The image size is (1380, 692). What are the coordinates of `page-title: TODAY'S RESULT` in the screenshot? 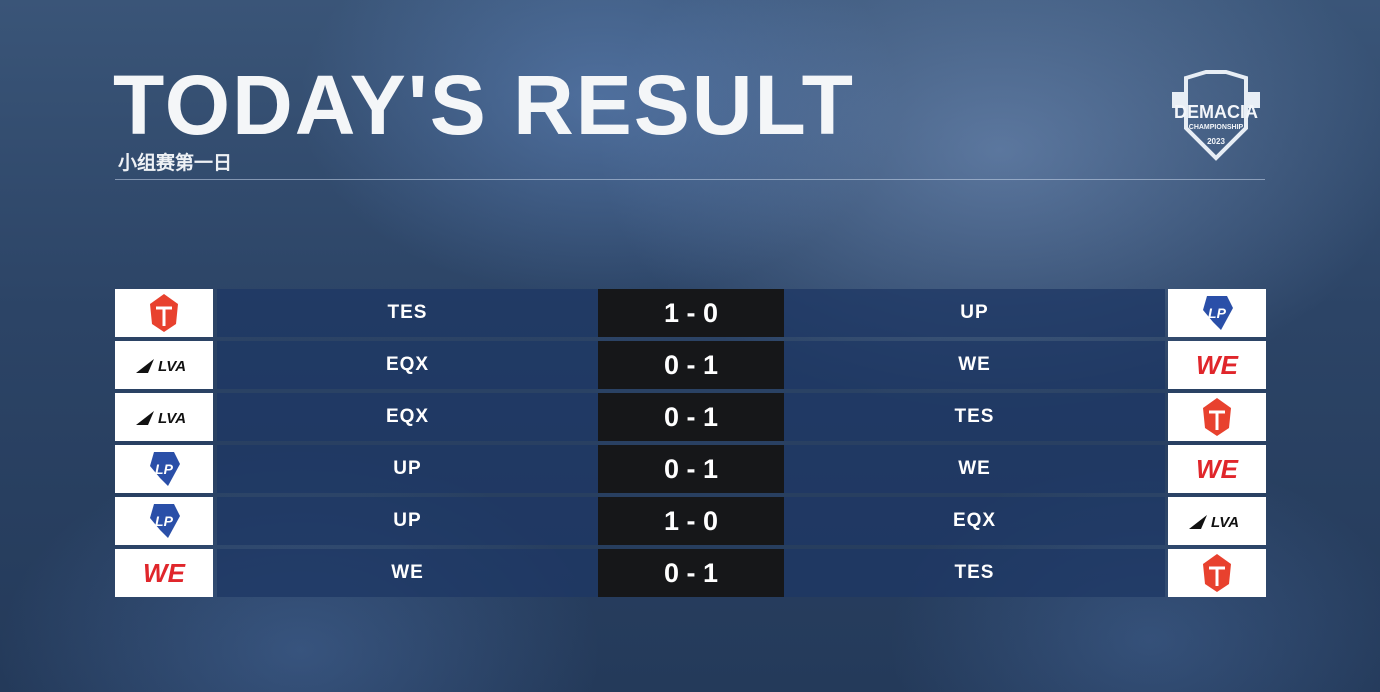 It's located at (484, 105).